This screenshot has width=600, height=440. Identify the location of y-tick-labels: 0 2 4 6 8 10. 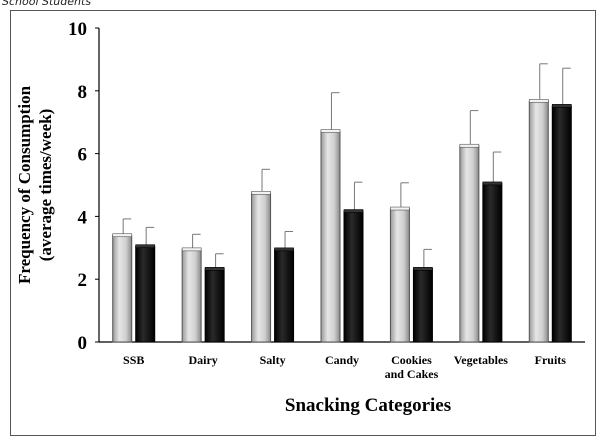
(78, 186).